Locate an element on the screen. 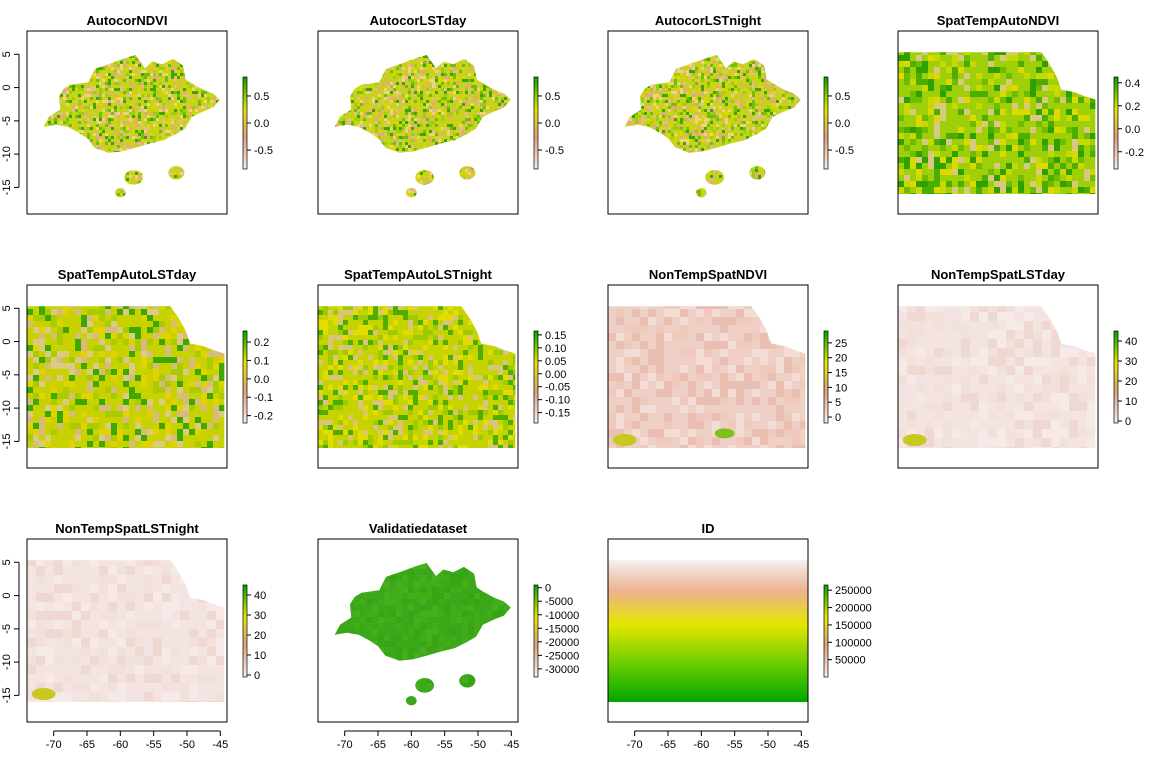 The width and height of the screenshot is (1157, 759). panel-title: Validatiedataset is located at coordinates (418, 528).